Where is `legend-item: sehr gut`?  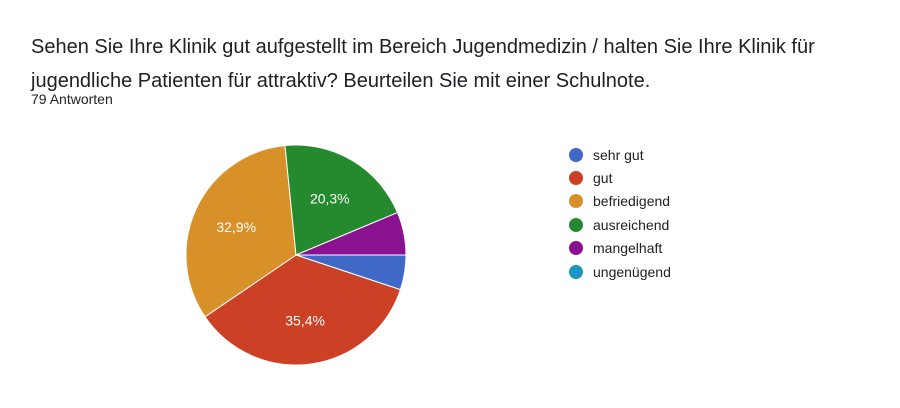
legend-item: sehr gut is located at coordinates (620, 154).